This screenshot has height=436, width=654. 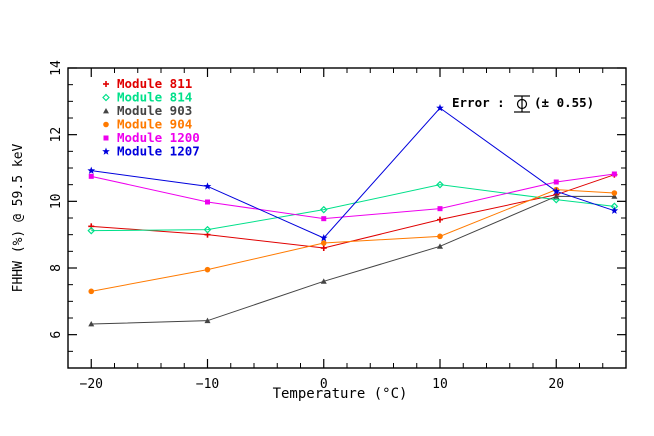 What do you see at coordinates (564, 102) in the screenshot?
I see `error-value: (± 0.55)` at bounding box center [564, 102].